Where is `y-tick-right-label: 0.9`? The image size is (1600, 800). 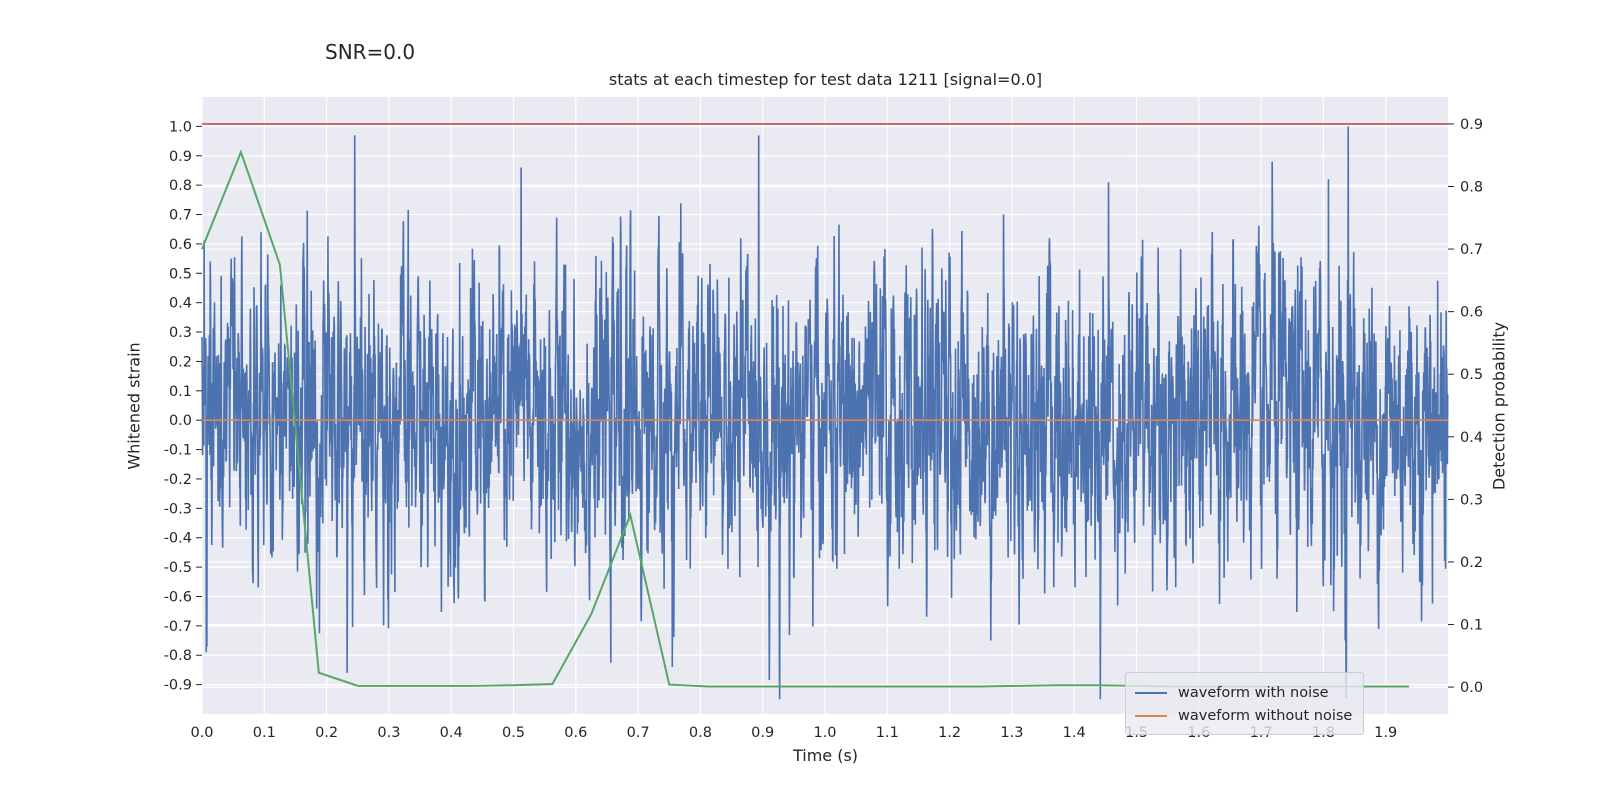 y-tick-right-label: 0.9 is located at coordinates (1471, 125).